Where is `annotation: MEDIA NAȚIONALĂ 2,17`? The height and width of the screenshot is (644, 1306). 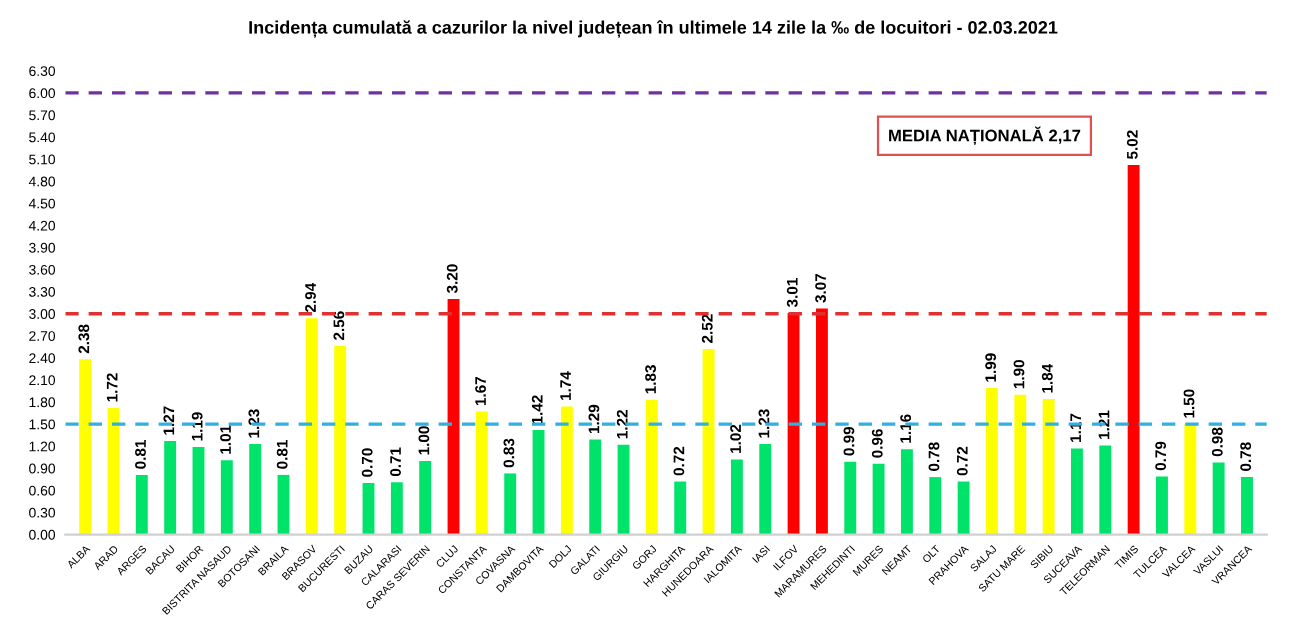
annotation: MEDIA NAȚIONALĂ 2,17 is located at coordinates (985, 135).